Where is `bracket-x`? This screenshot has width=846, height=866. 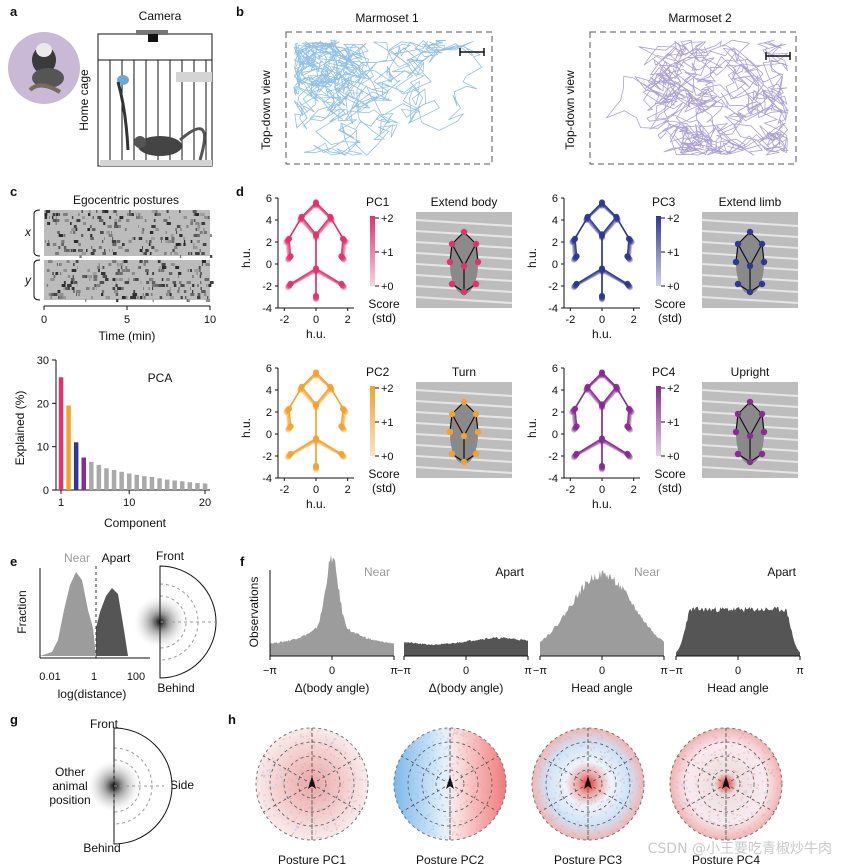 bracket-x is located at coordinates (37, 233).